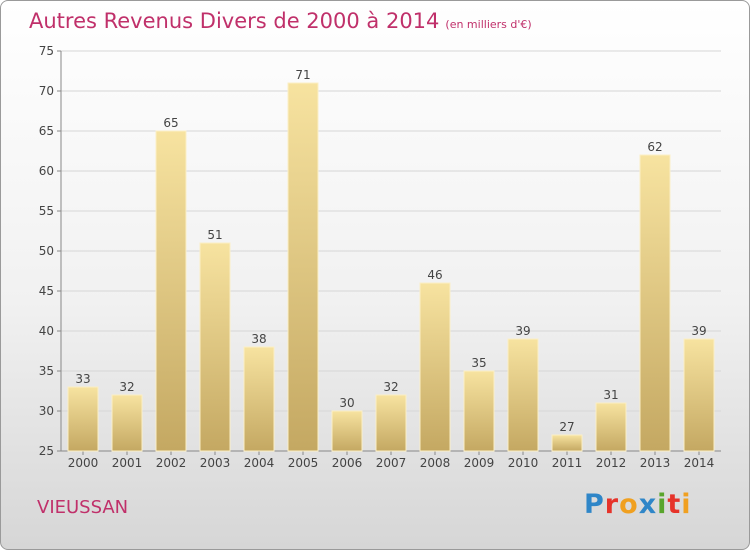 This screenshot has width=750, height=550. What do you see at coordinates (479, 411) in the screenshot?
I see `bar-2009` at bounding box center [479, 411].